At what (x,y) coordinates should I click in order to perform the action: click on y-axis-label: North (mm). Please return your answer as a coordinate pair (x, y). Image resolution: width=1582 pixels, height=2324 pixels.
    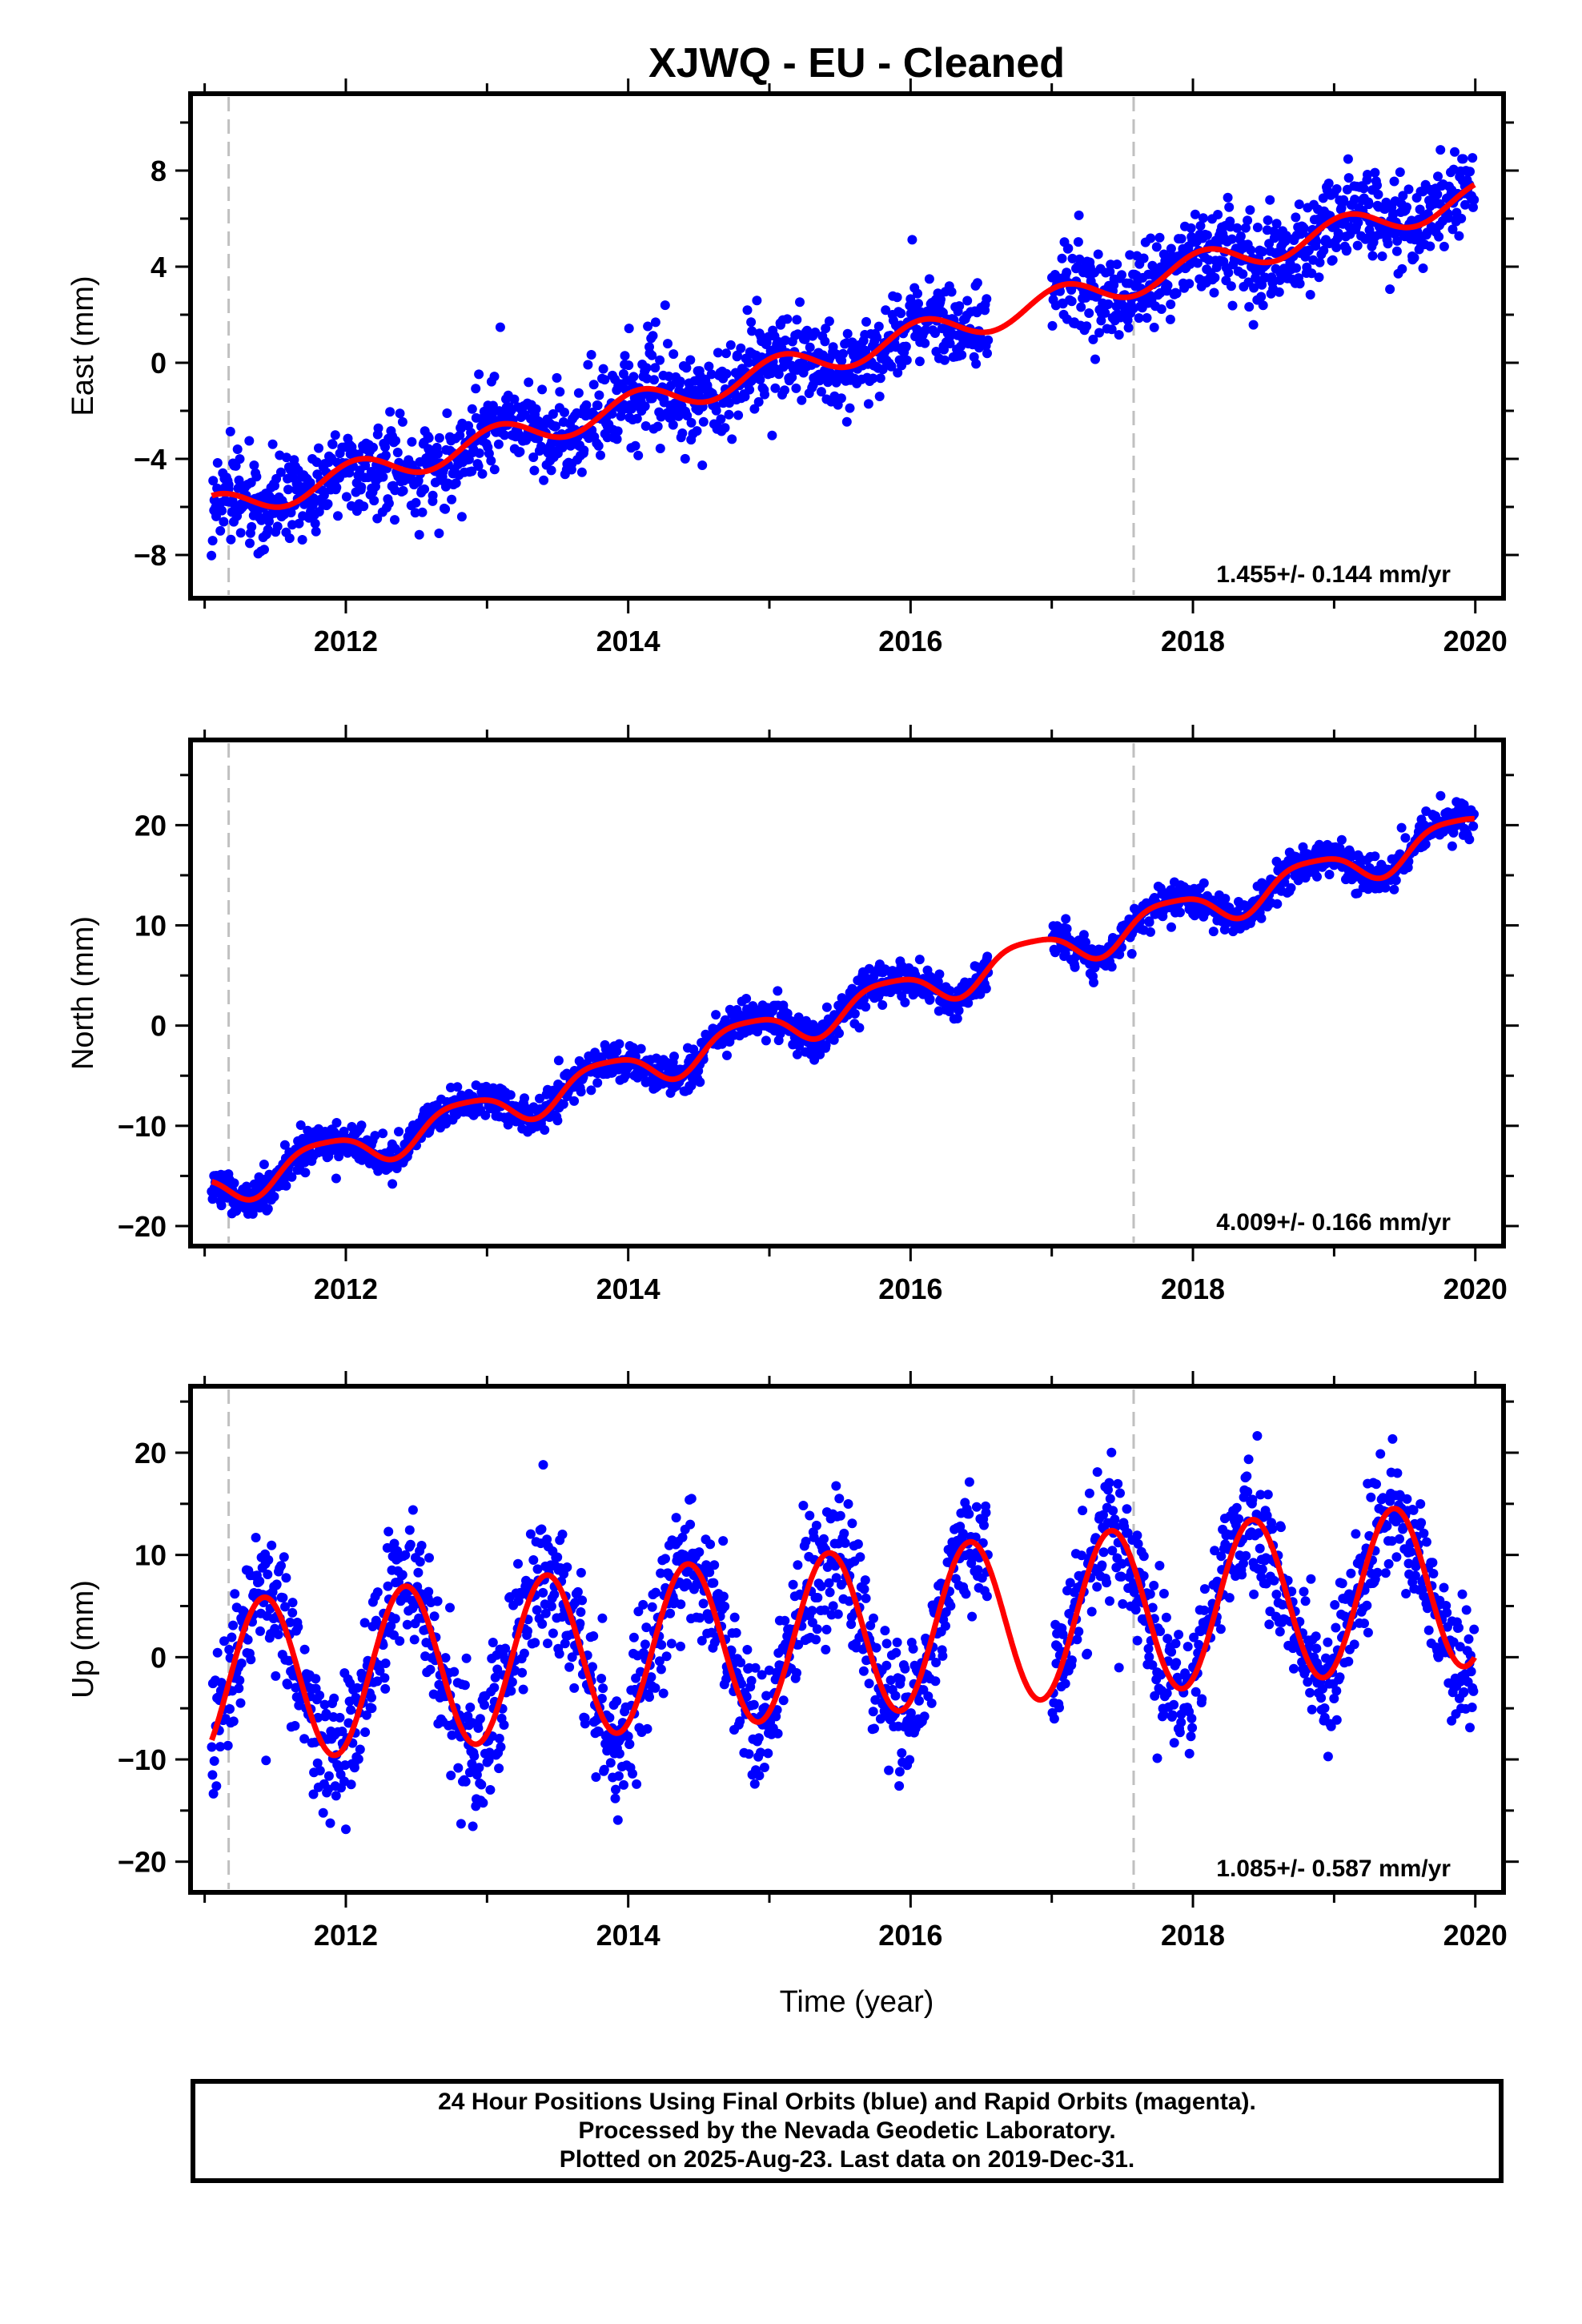
    Looking at the image, I should click on (83, 993).